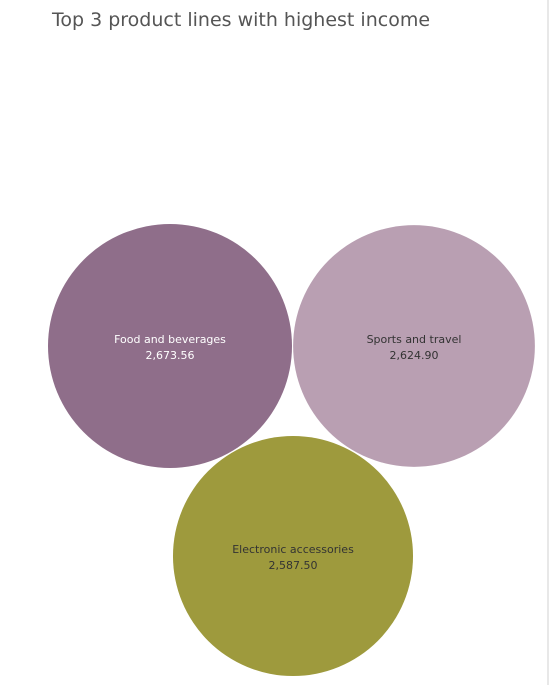 The width and height of the screenshot is (549, 685). I want to click on bubble-value-label: 2,624.90, so click(414, 355).